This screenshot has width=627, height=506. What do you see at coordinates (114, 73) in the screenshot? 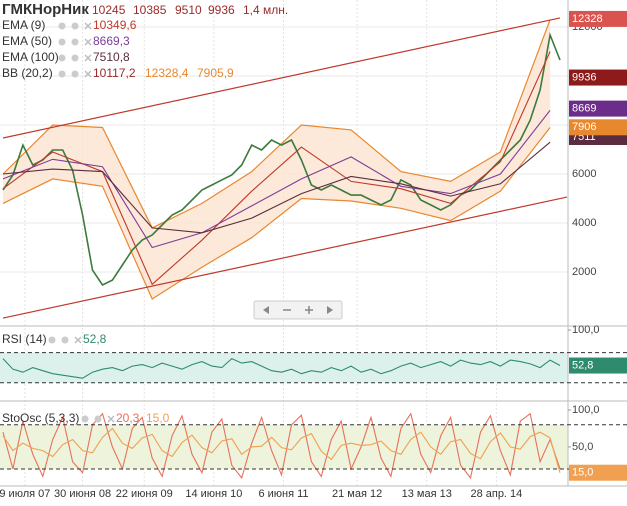
I see `legend-value: 10117,2` at bounding box center [114, 73].